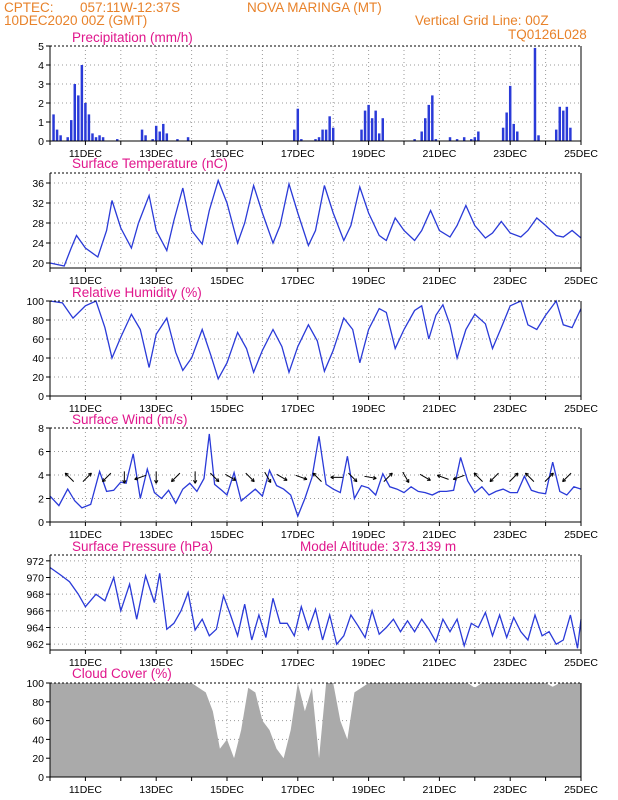  I want to click on wind-ytick-label: 4, so click(41, 476).